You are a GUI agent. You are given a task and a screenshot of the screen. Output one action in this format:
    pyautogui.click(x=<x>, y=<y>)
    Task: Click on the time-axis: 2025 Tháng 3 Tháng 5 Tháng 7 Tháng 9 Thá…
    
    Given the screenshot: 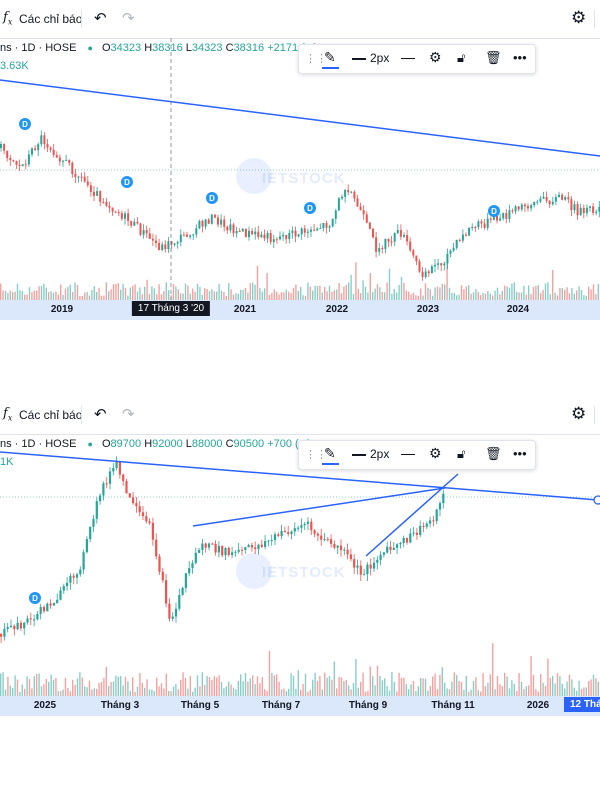 What is the action you would take?
    pyautogui.click(x=300, y=706)
    